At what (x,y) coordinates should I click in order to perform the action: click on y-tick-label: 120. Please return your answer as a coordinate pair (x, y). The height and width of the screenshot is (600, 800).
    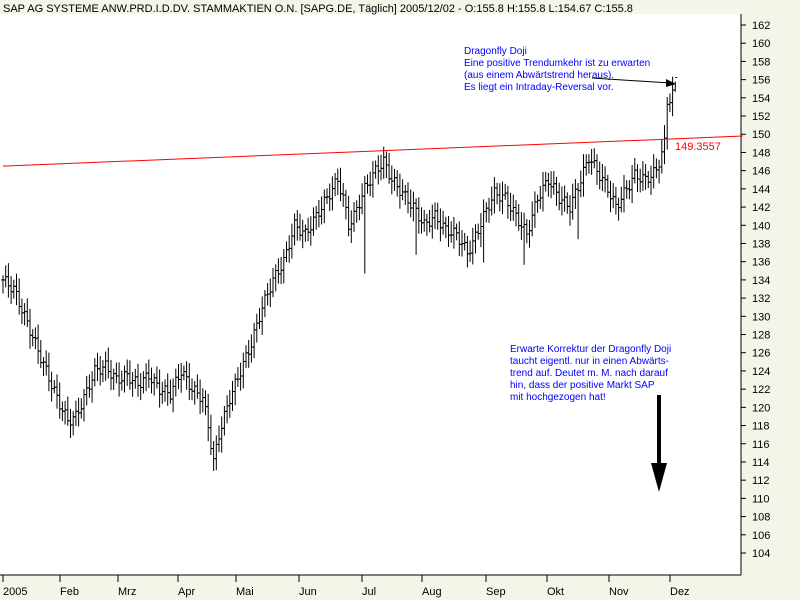
    Looking at the image, I should click on (761, 408).